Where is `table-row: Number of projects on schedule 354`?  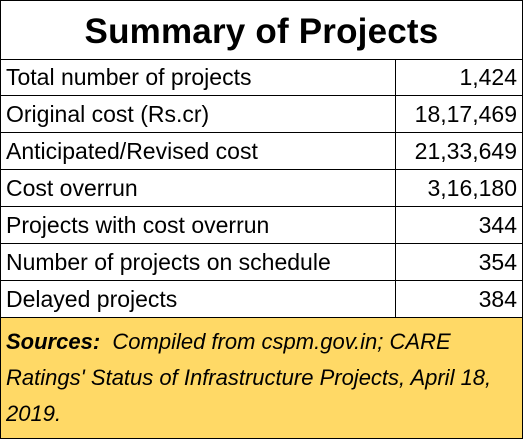 table-row: Number of projects on schedule 354 is located at coordinates (261, 262).